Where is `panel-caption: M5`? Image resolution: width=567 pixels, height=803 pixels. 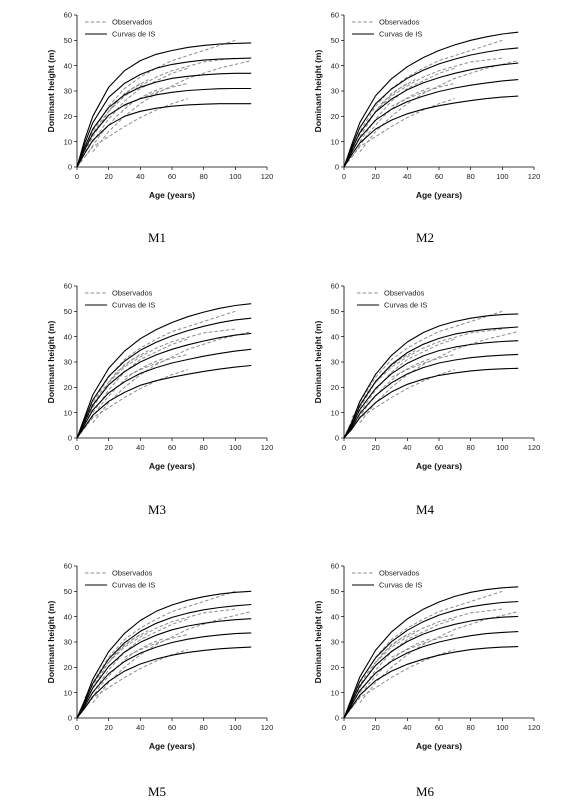 panel-caption: M5 is located at coordinates (157, 791).